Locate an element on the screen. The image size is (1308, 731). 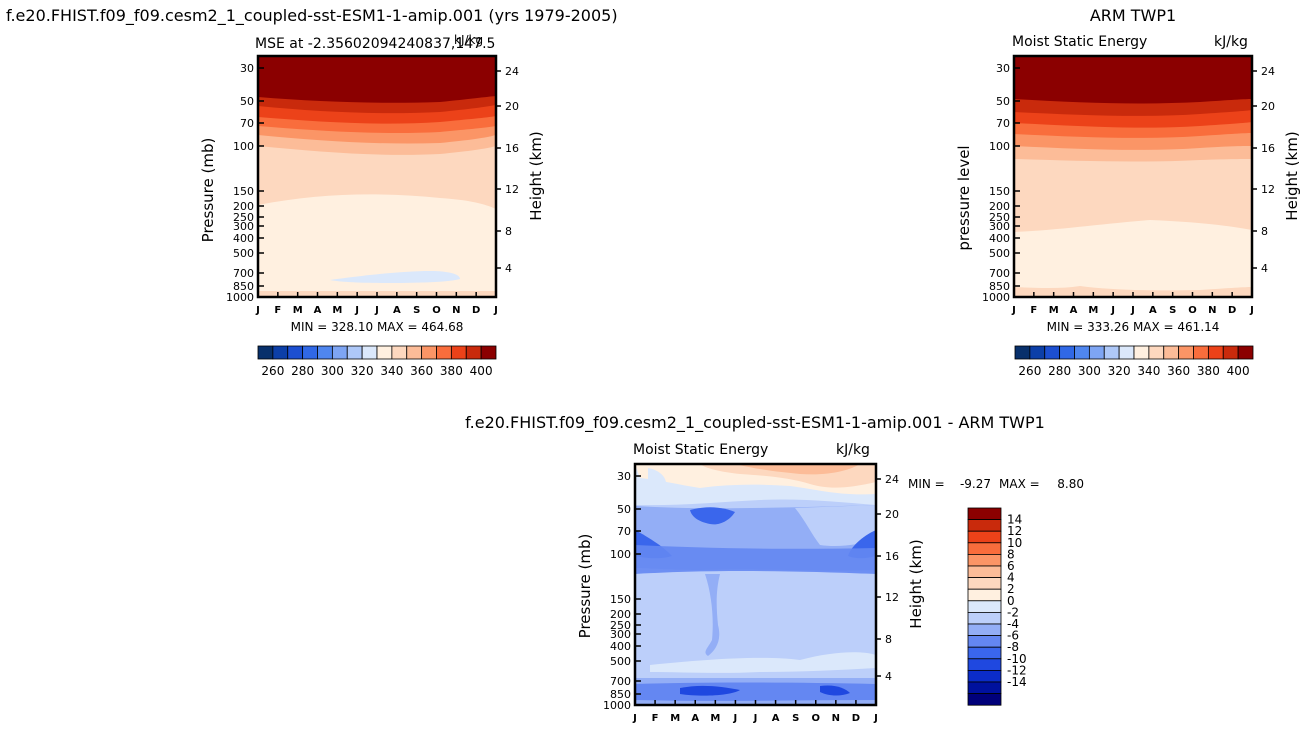
colorbar-label: -14 is located at coordinates (1017, 682).